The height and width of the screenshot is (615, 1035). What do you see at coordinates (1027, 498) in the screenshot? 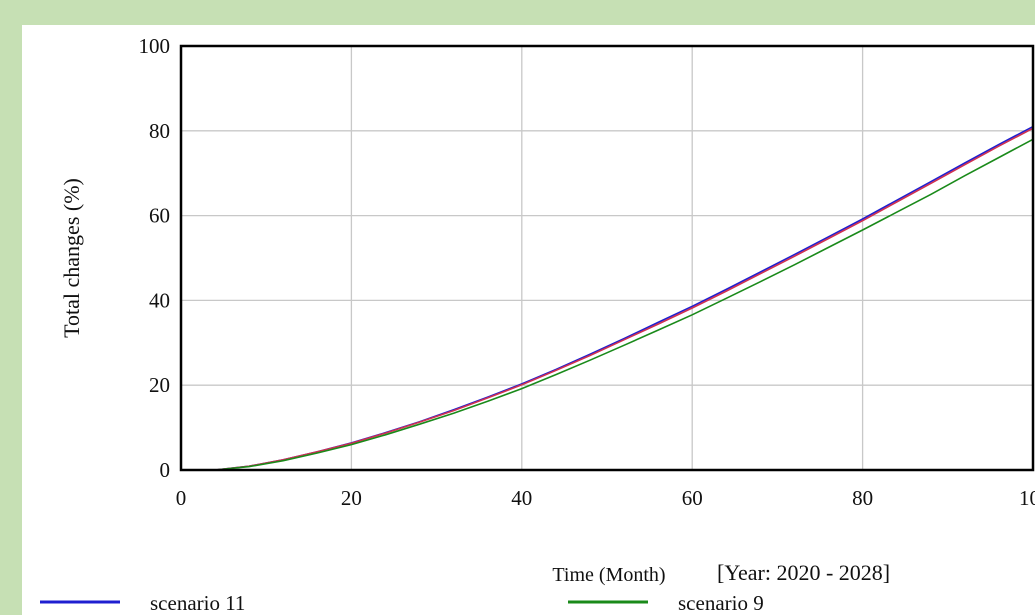
I see `x-tick-label: 10` at bounding box center [1027, 498].